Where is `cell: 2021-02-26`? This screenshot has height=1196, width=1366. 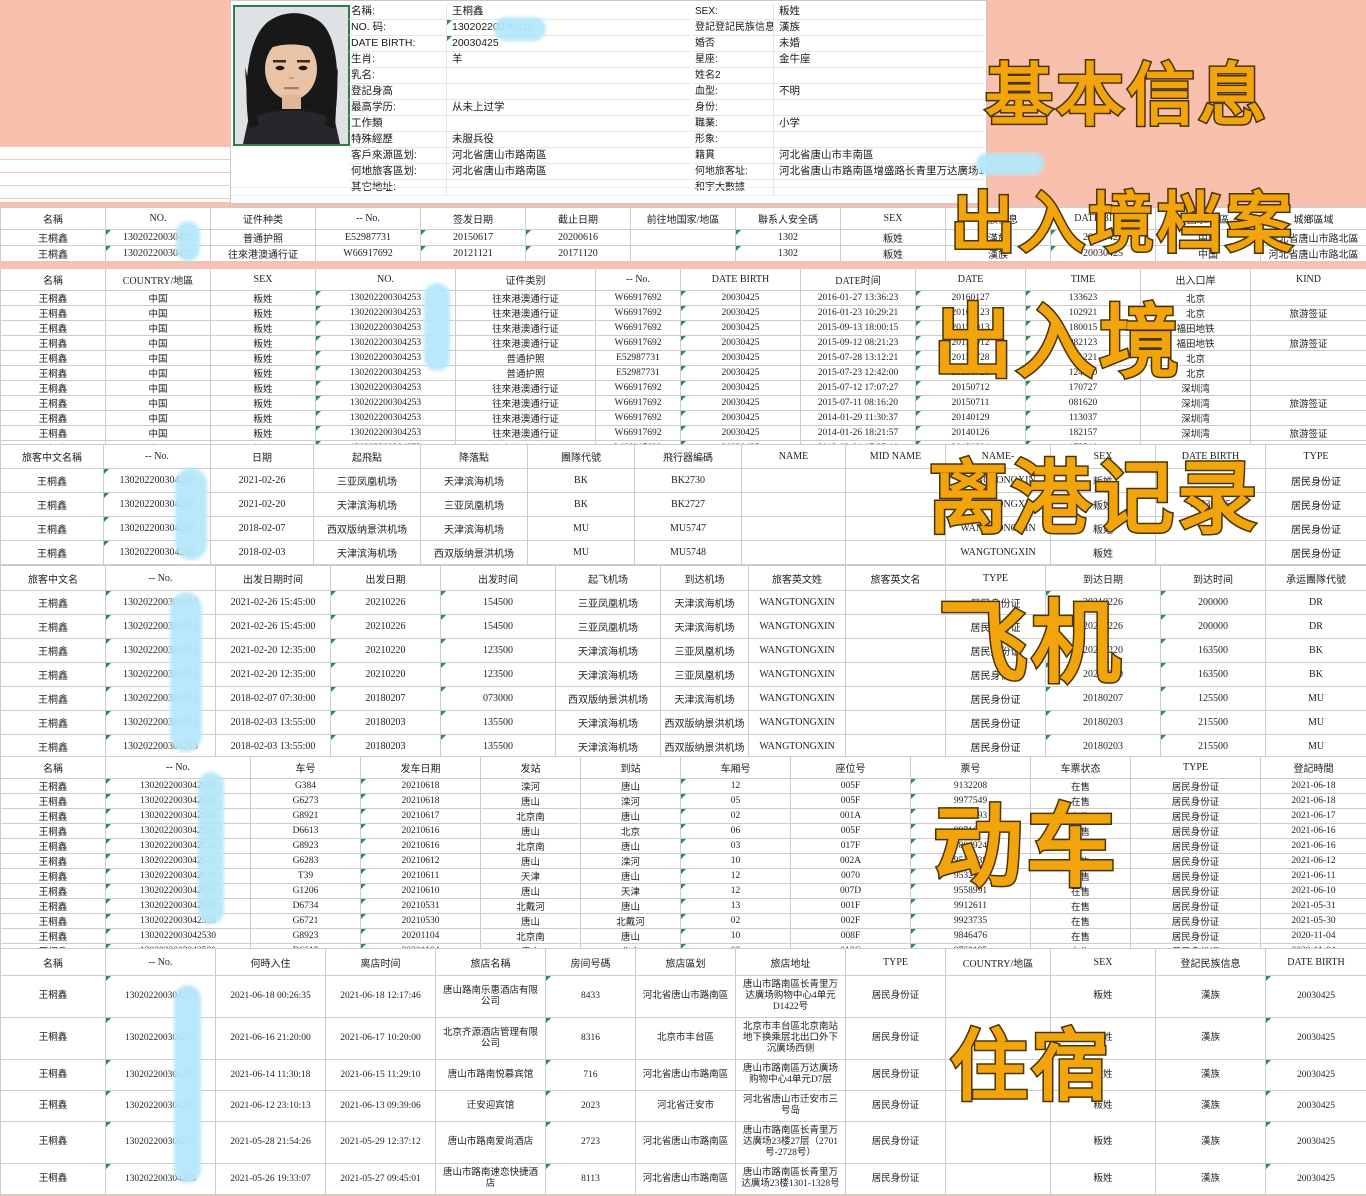
cell: 2021-02-26 is located at coordinates (262, 480).